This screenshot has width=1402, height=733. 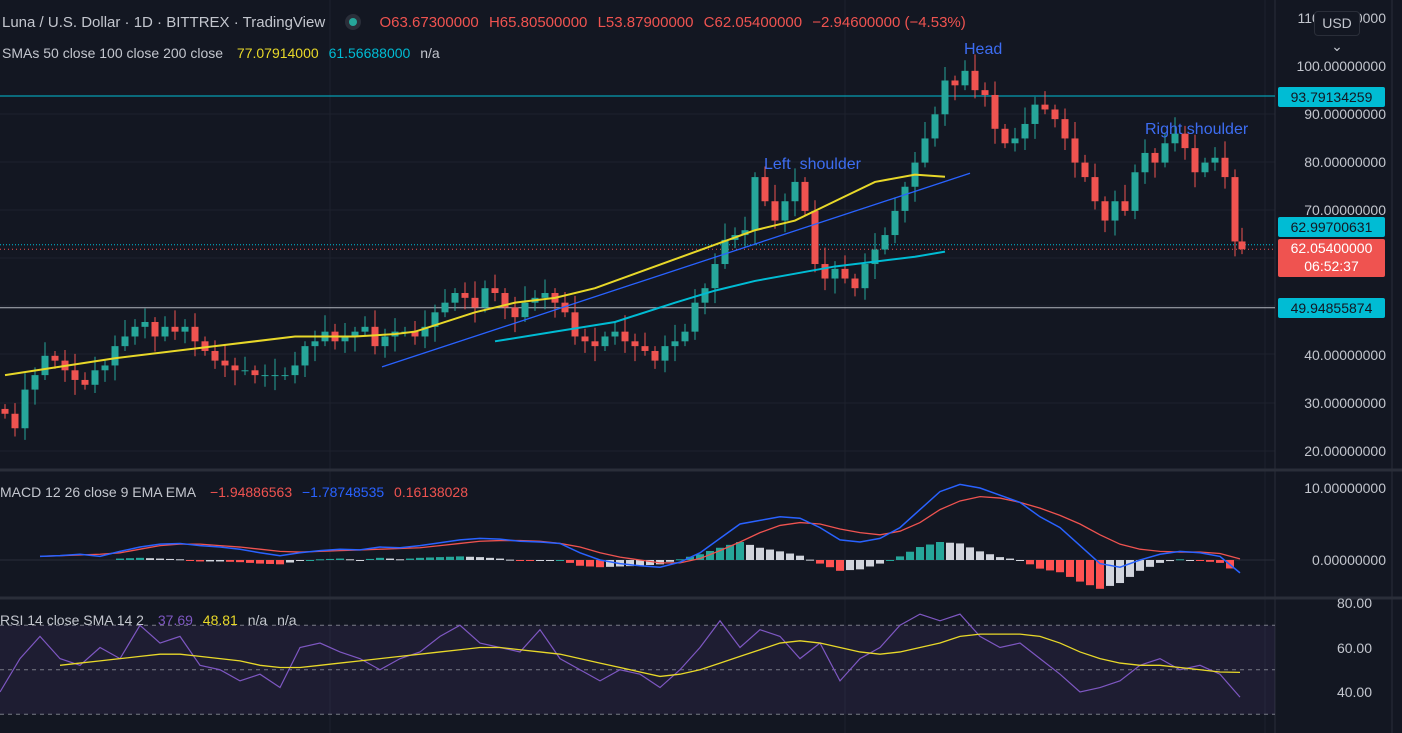 What do you see at coordinates (640, 528) in the screenshot?
I see `macd-line` at bounding box center [640, 528].